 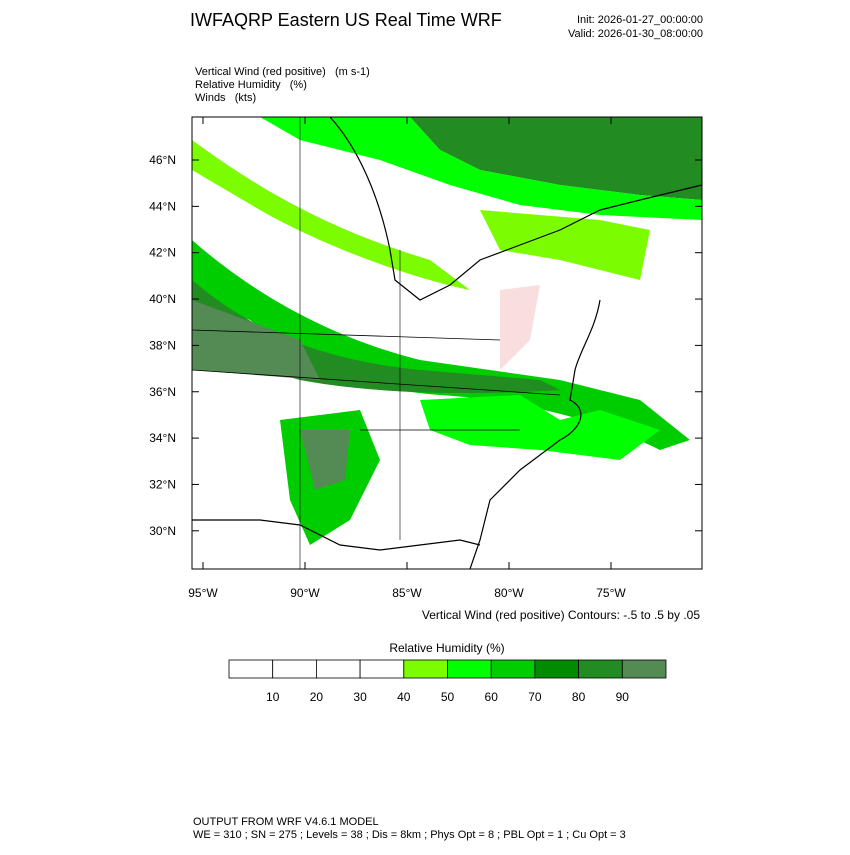 I want to click on lat-label: 46°N, so click(x=162, y=160).